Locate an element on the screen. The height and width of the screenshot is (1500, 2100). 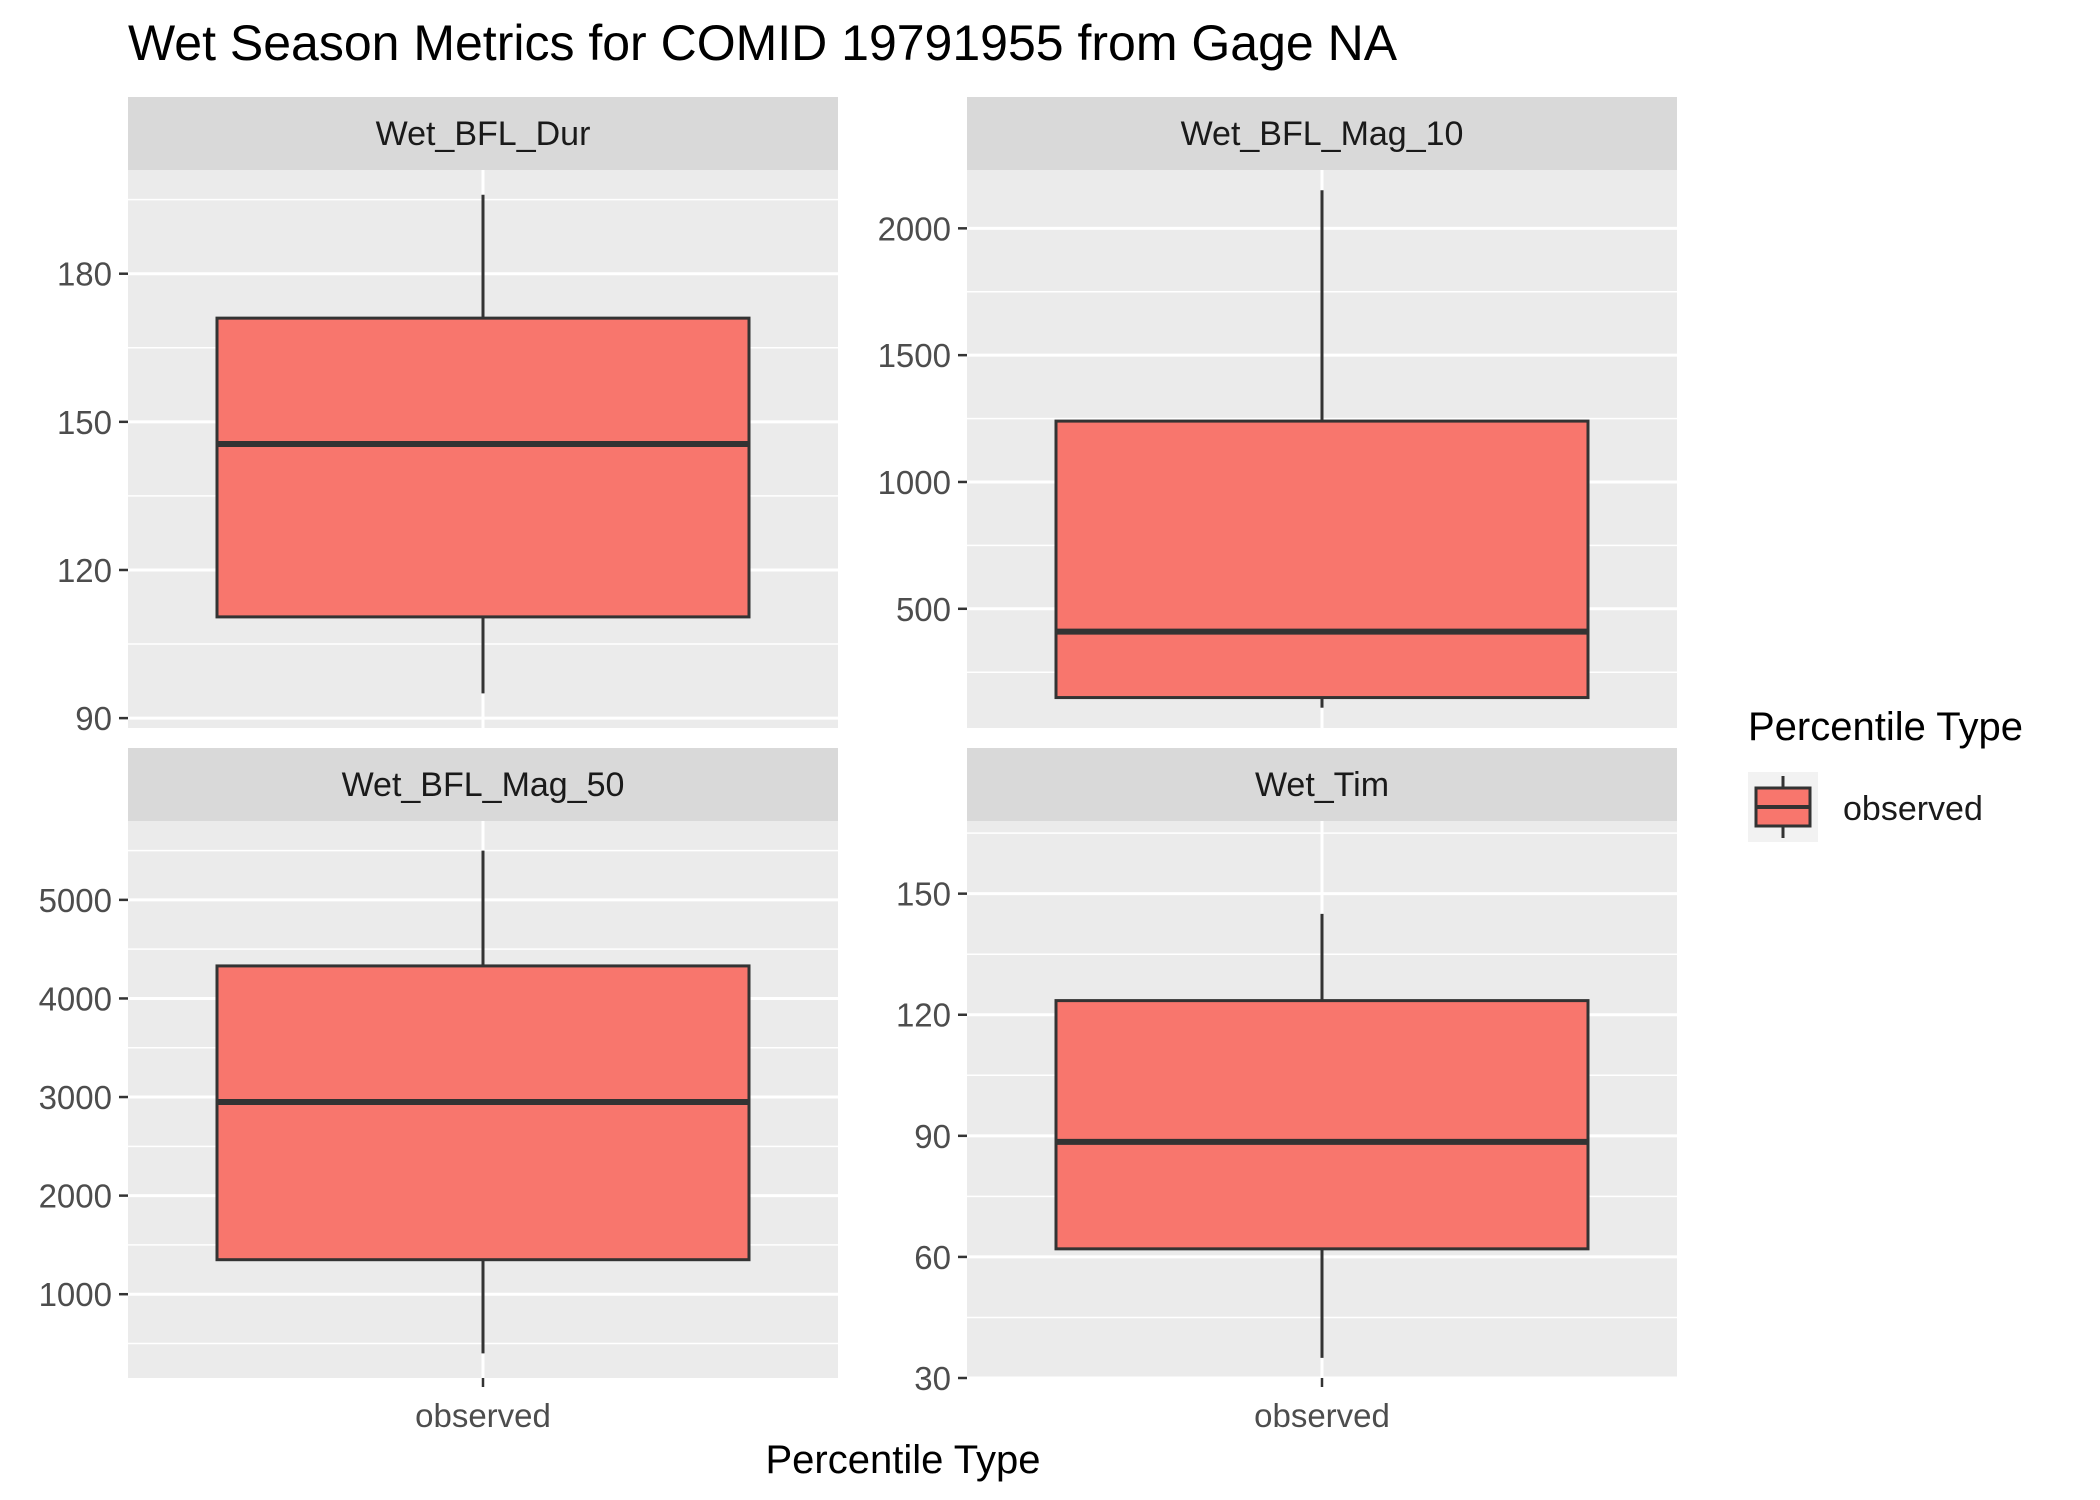
y-tick-label: 500 is located at coordinates (923, 609).